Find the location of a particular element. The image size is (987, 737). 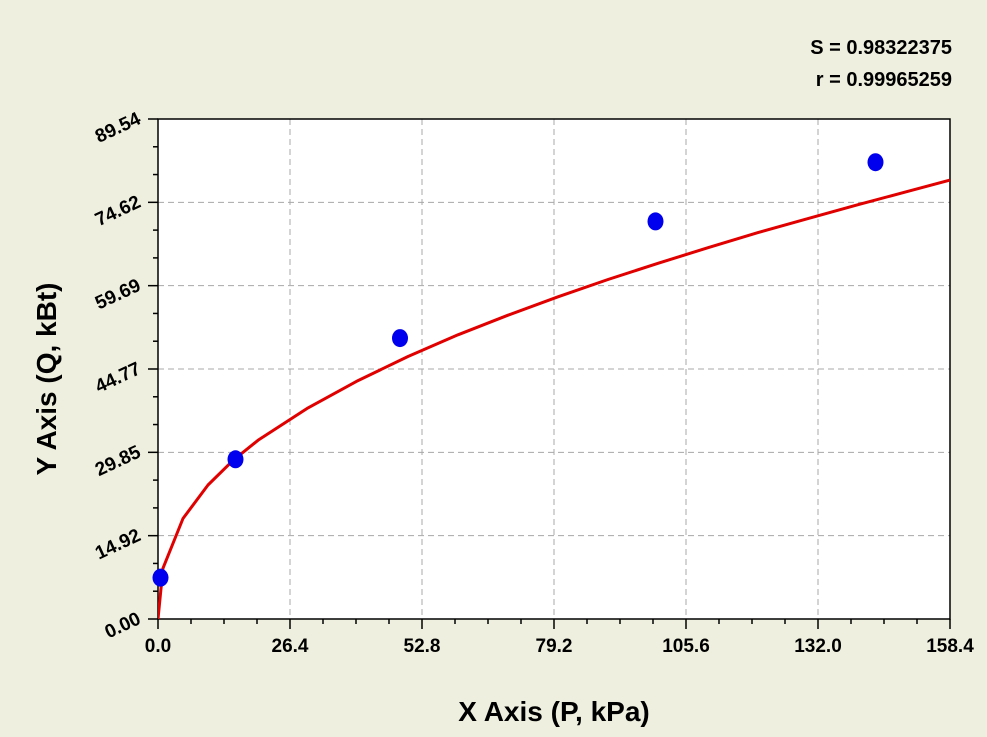

x-tick-label: 158.4 is located at coordinates (950, 646).